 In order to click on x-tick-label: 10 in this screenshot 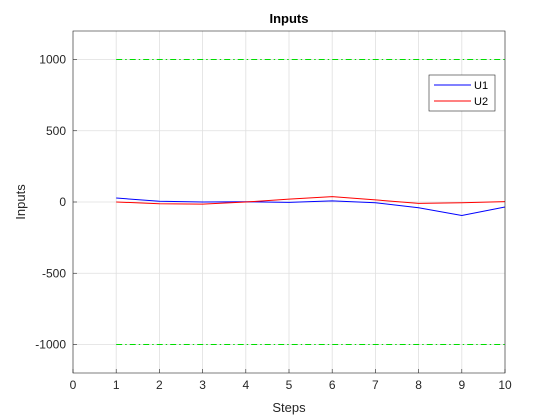, I will do `click(505, 385)`.